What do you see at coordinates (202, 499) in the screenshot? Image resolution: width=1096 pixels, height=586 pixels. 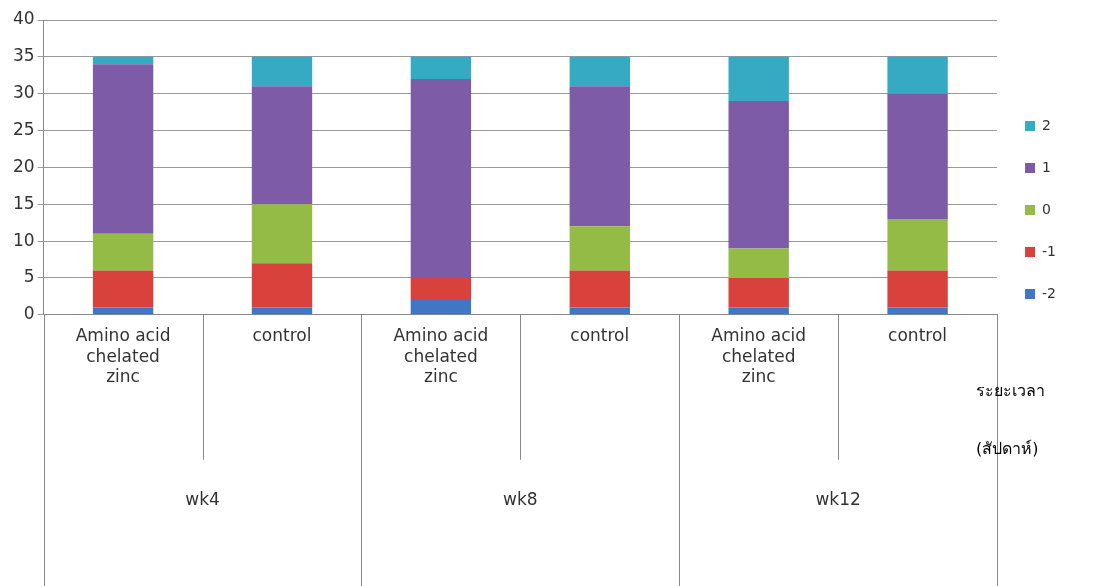 I see `text: wk4` at bounding box center [202, 499].